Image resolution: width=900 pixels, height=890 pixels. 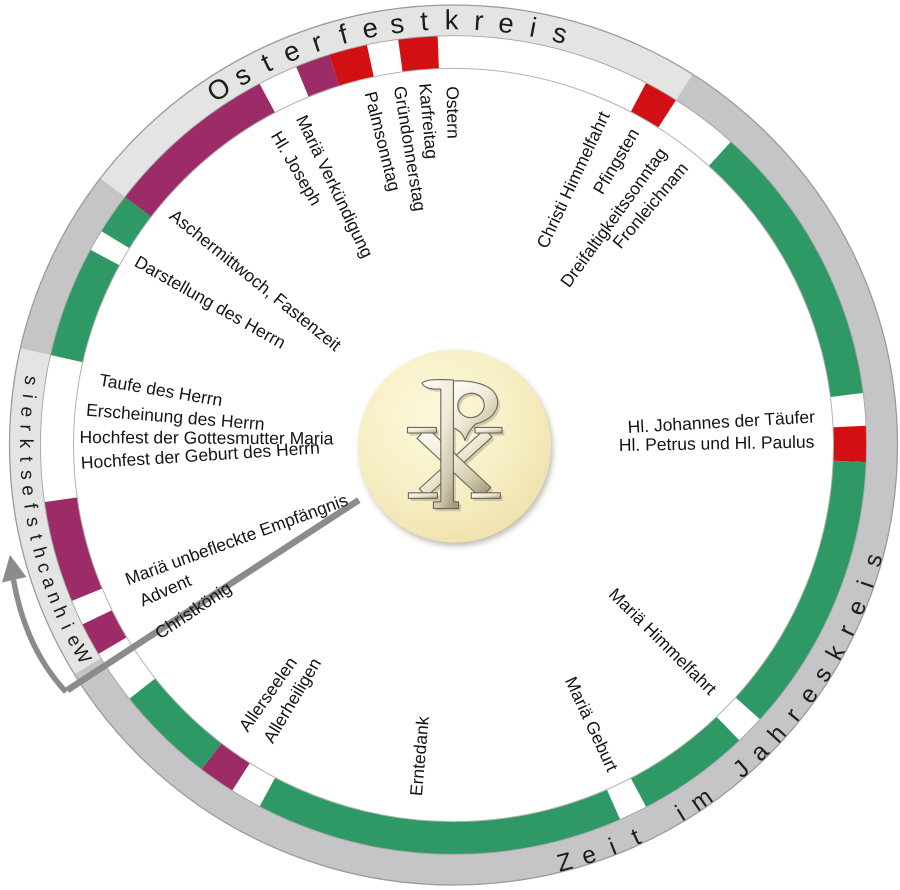 What do you see at coordinates (236, 539) in the screenshot?
I see `svg-text: Mariä unbefleckte Empfängnis` at bounding box center [236, 539].